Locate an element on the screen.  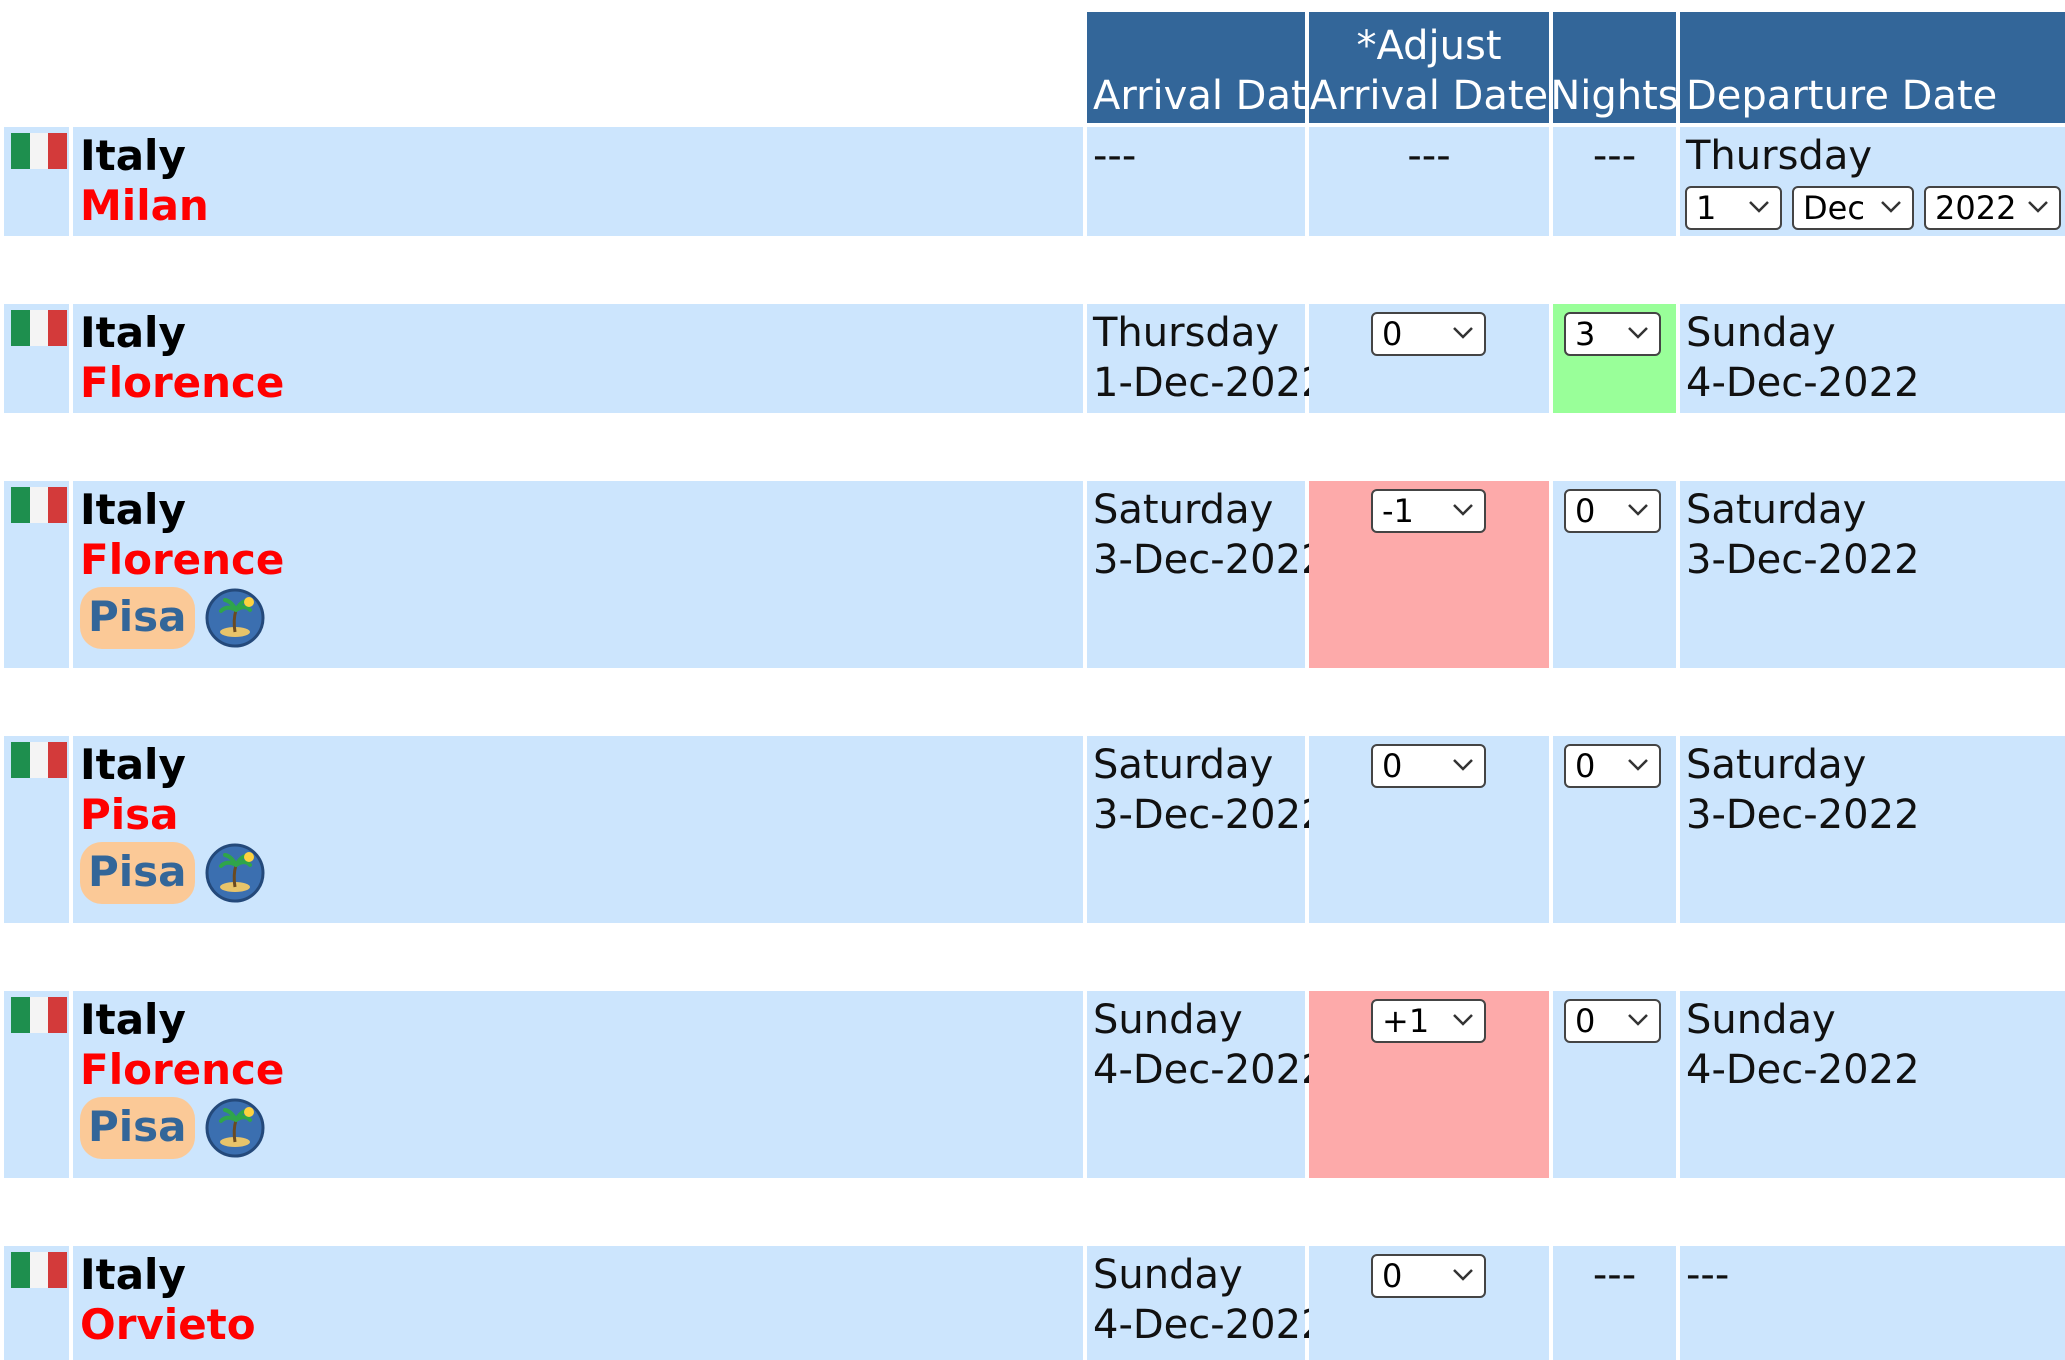
departure-month-select: Dec is located at coordinates (1853, 208).